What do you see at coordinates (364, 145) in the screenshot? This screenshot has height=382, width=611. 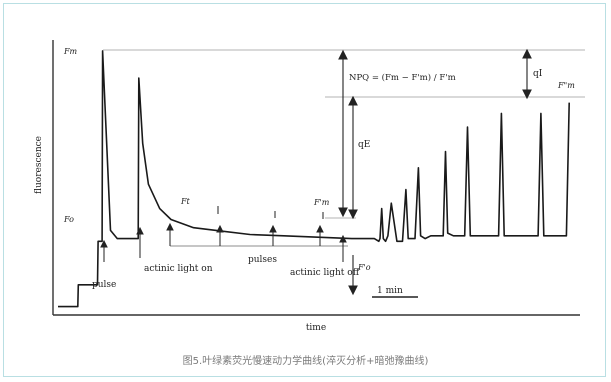 I see `marker-qe: qE` at bounding box center [364, 145].